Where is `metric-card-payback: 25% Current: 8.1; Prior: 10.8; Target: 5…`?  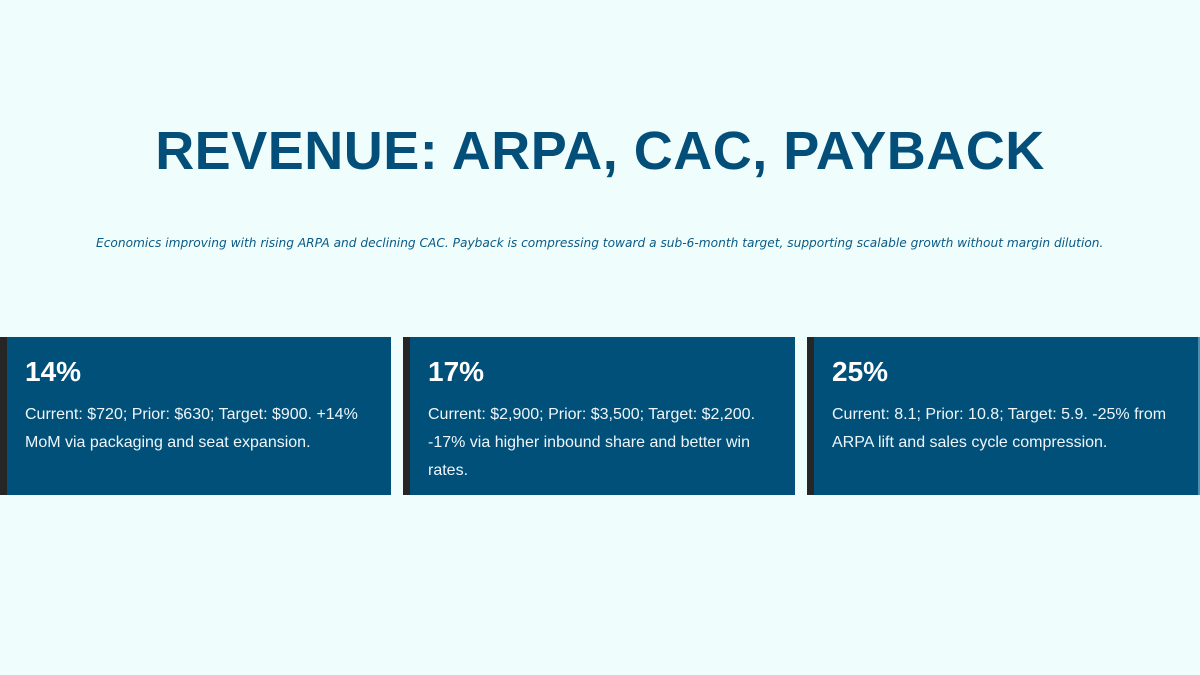 metric-card-payback: 25% Current: 8.1; Prior: 10.8; Target: 5… is located at coordinates (1003, 416).